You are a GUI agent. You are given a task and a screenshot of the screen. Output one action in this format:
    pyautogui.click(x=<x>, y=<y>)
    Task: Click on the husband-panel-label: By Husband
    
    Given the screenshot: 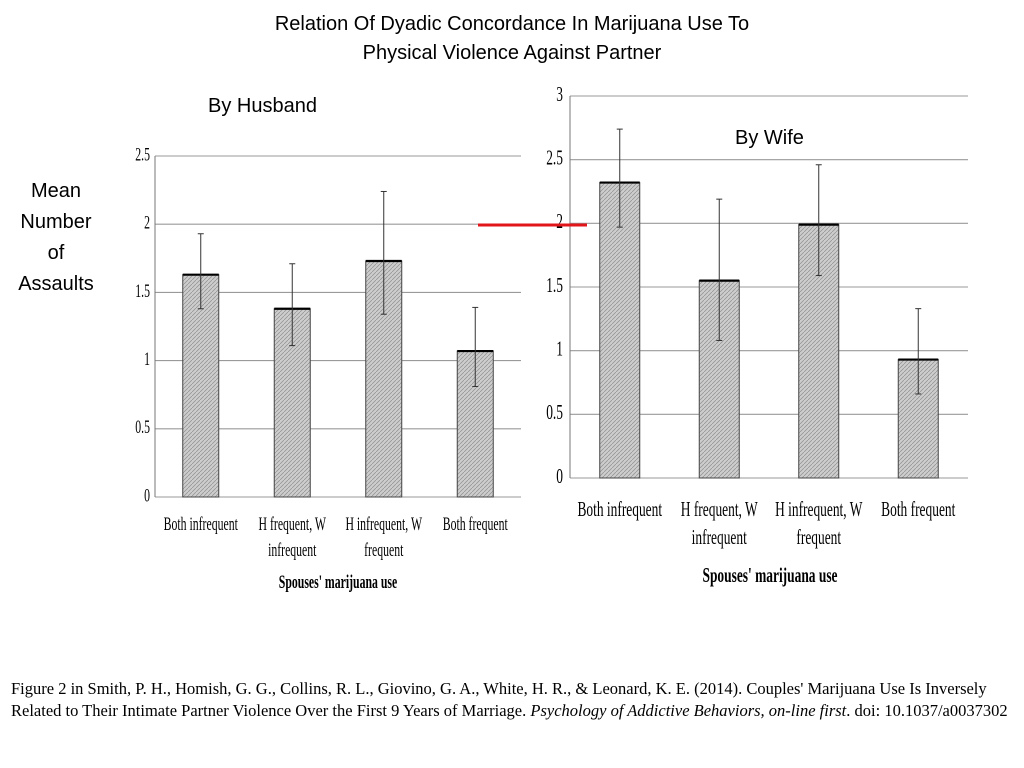 What is the action you would take?
    pyautogui.click(x=262, y=106)
    